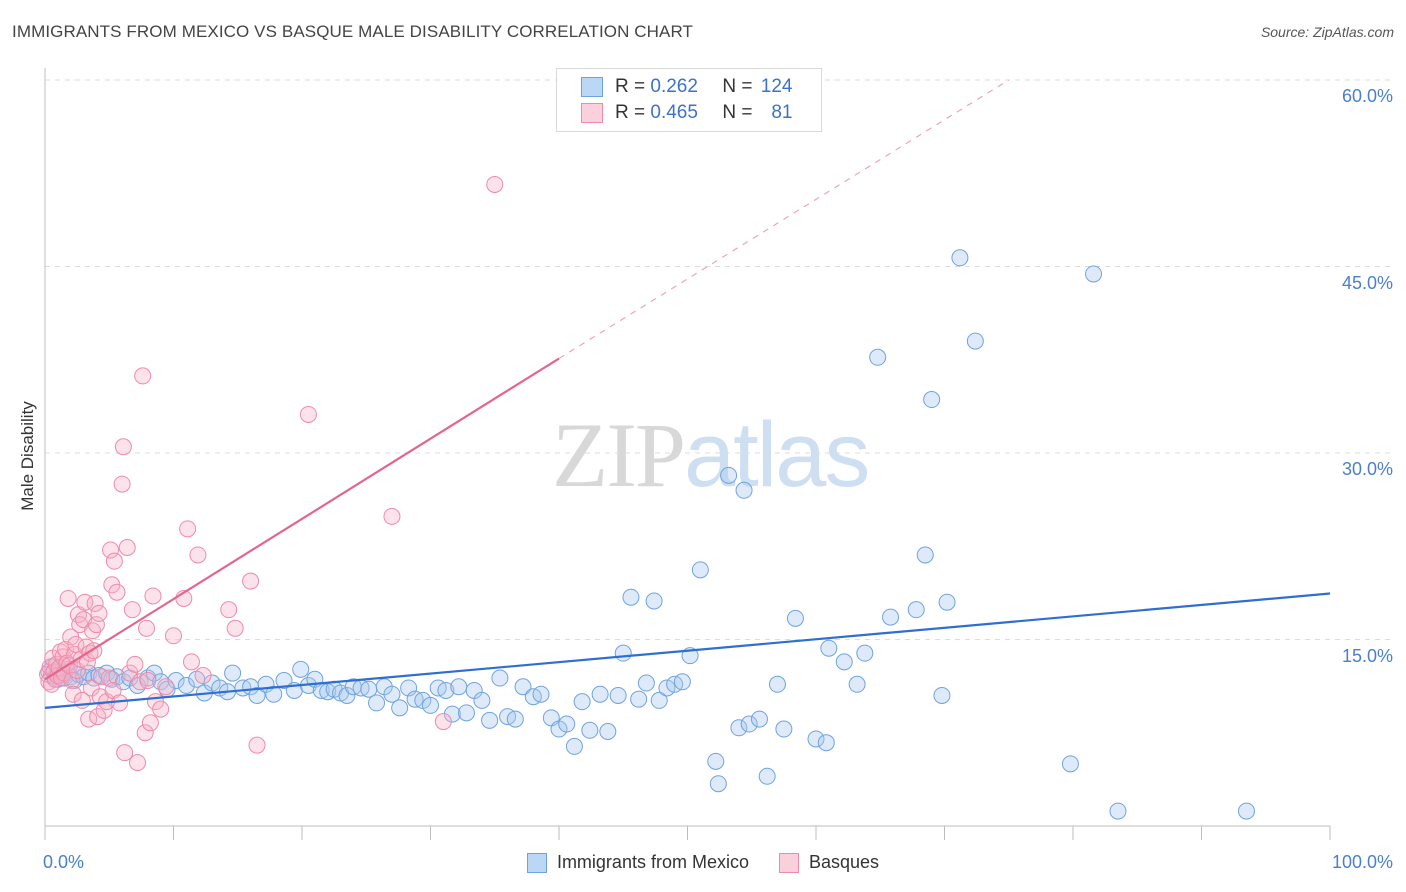  What do you see at coordinates (619, 455) in the screenshot?
I see `watermark-zip: ZIP` at bounding box center [619, 455].